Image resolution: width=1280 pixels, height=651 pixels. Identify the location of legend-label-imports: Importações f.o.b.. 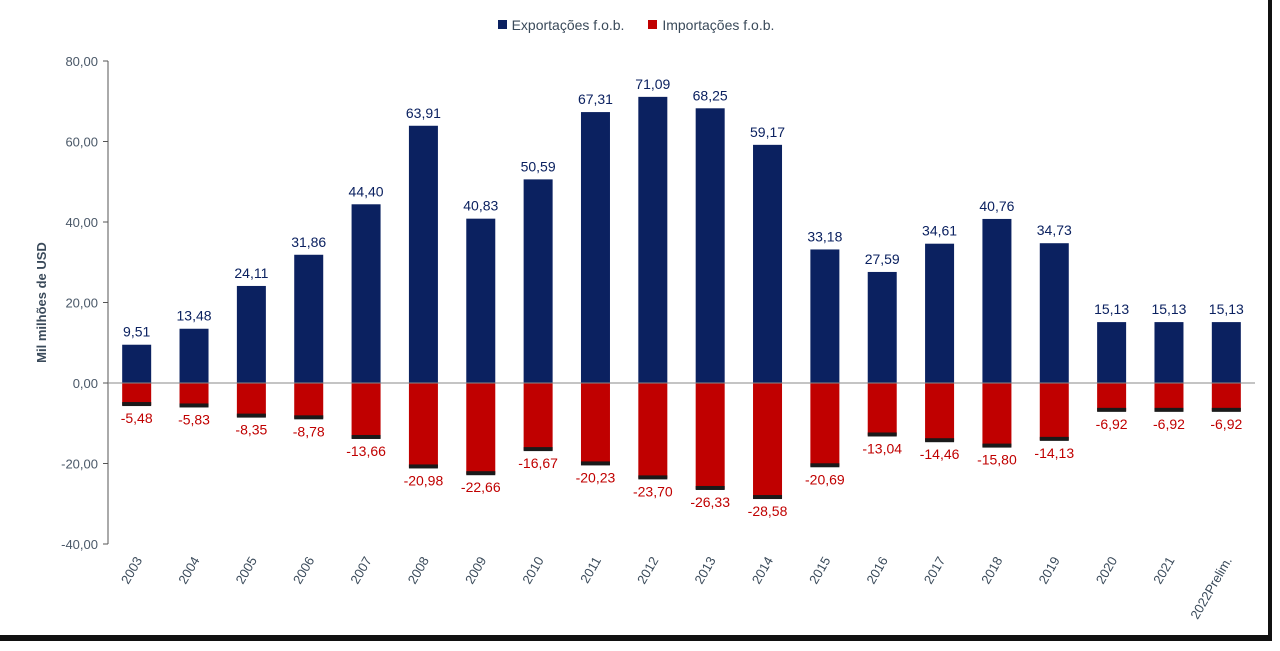
(718, 24).